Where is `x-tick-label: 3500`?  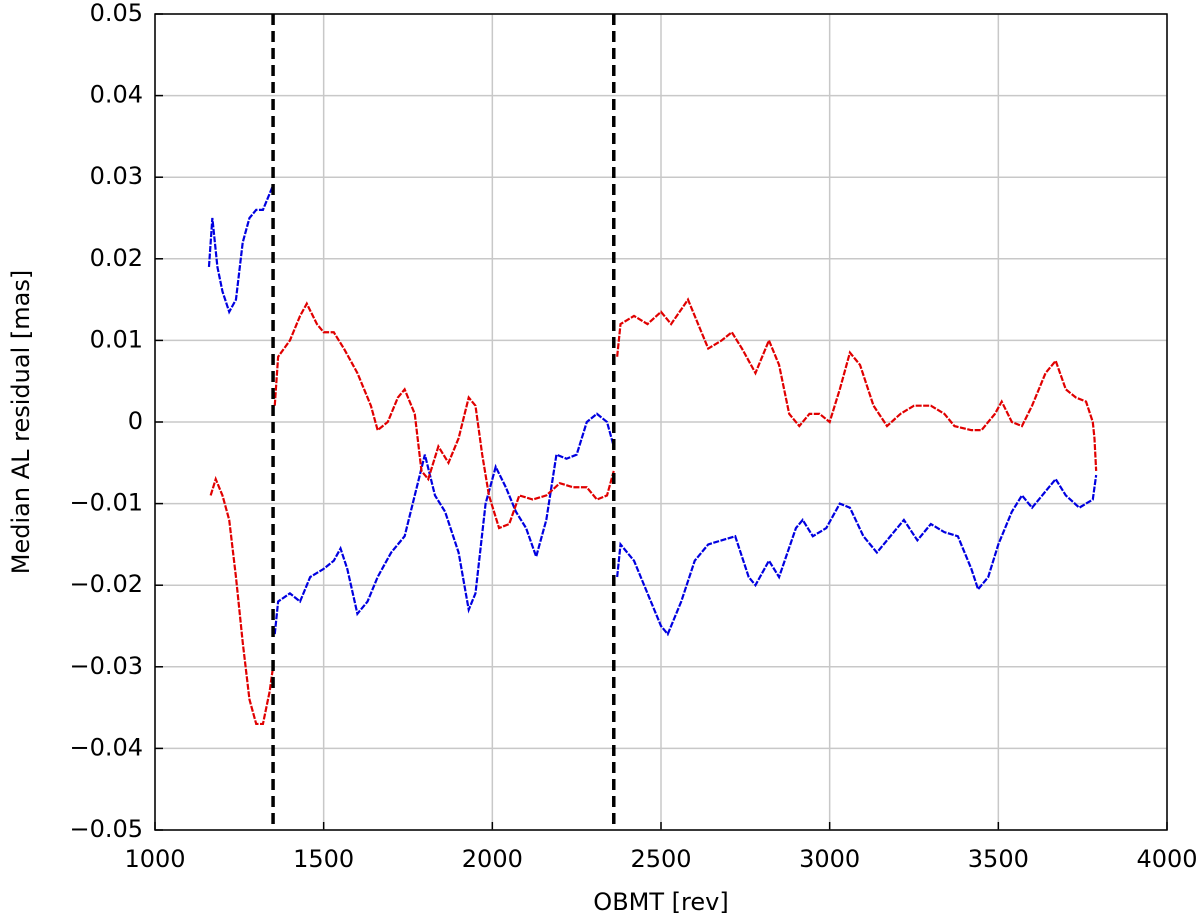
x-tick-label: 3500 is located at coordinates (998, 859).